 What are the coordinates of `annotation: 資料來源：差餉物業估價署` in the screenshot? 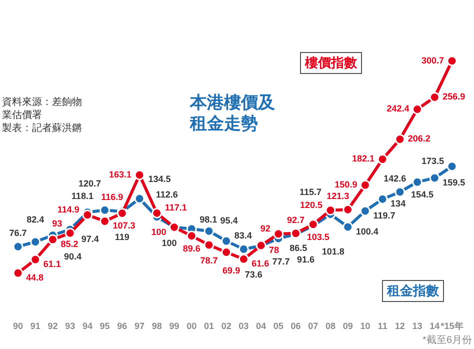 It's located at (42, 109).